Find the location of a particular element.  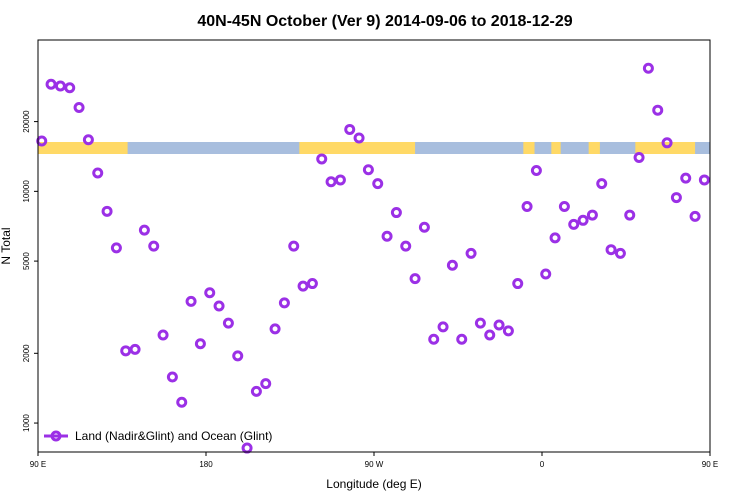

x-tick-label: 180 is located at coordinates (206, 464).